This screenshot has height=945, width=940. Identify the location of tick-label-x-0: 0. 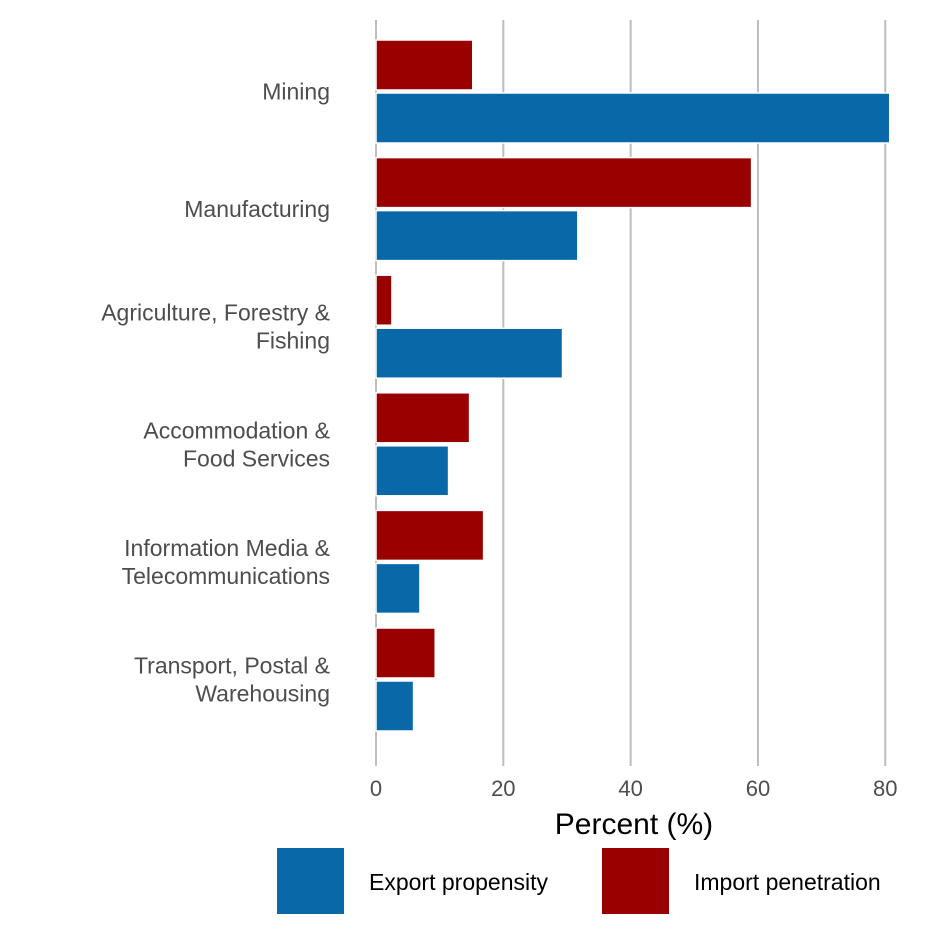
(376, 788).